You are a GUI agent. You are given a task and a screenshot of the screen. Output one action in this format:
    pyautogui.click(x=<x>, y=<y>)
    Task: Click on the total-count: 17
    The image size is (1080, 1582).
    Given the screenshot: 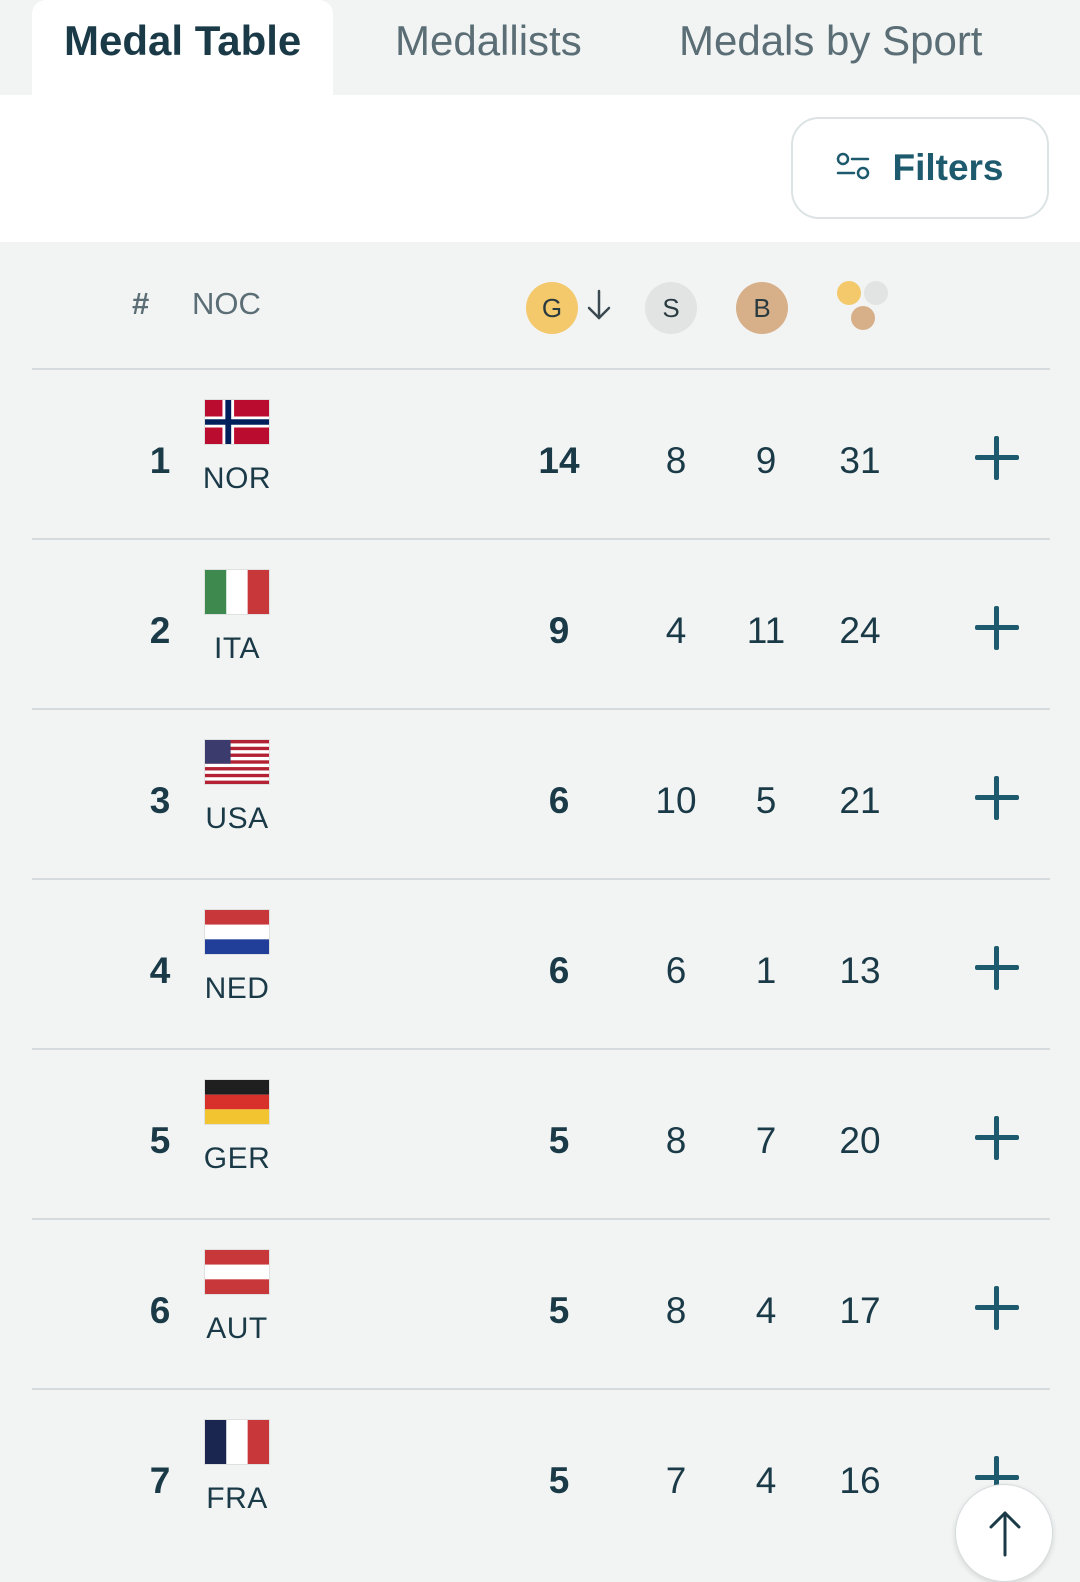 What is the action you would take?
    pyautogui.click(x=860, y=1310)
    